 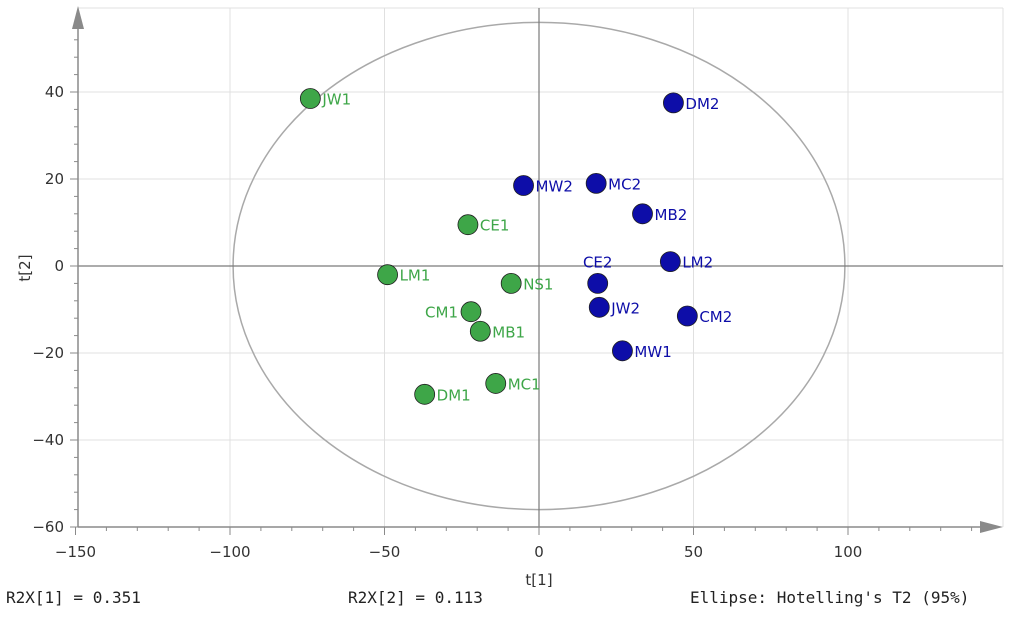 I want to click on ellipse-note: Ellipse: Hotelling's T2 (95%), so click(x=830, y=597).